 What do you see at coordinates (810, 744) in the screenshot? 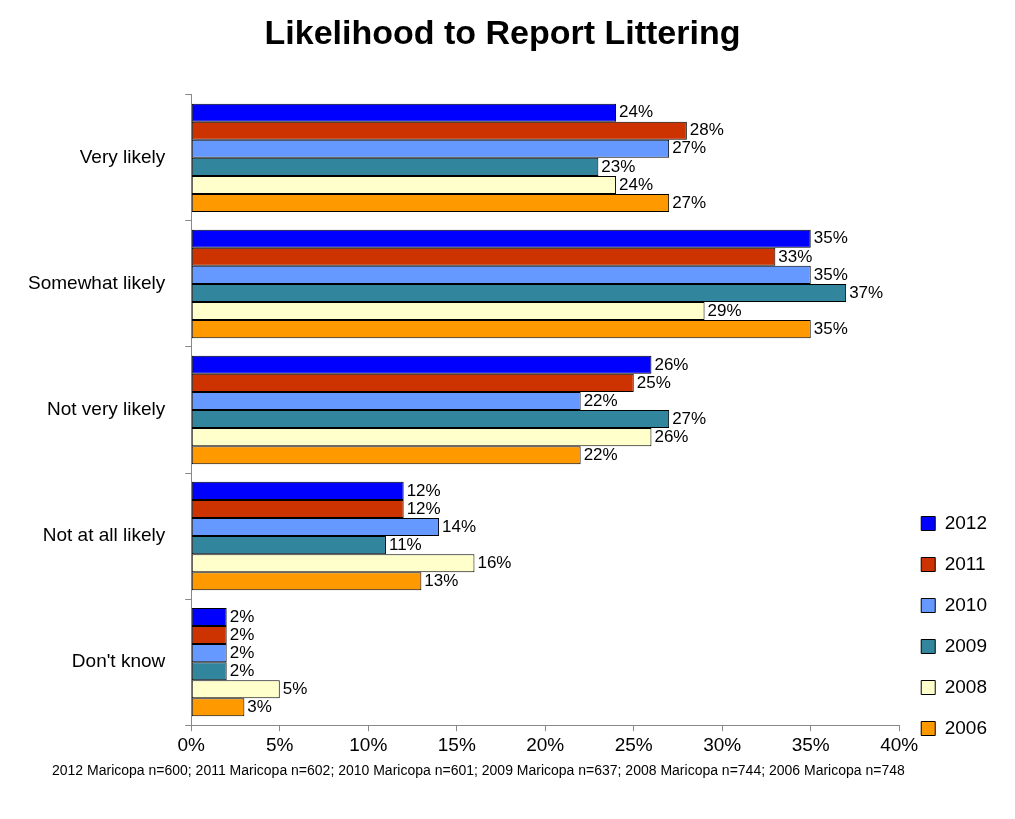
I see `x-tick-label: 35%` at bounding box center [810, 744].